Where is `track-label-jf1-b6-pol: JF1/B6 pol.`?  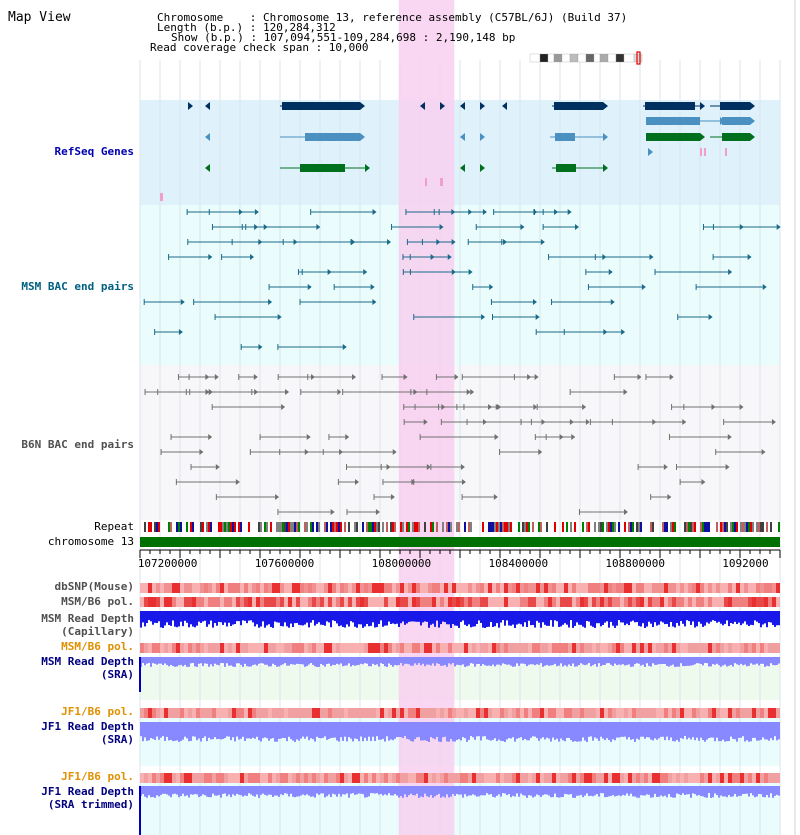 track-label-jf1-b6-pol: JF1/B6 pol. is located at coordinates (97, 711).